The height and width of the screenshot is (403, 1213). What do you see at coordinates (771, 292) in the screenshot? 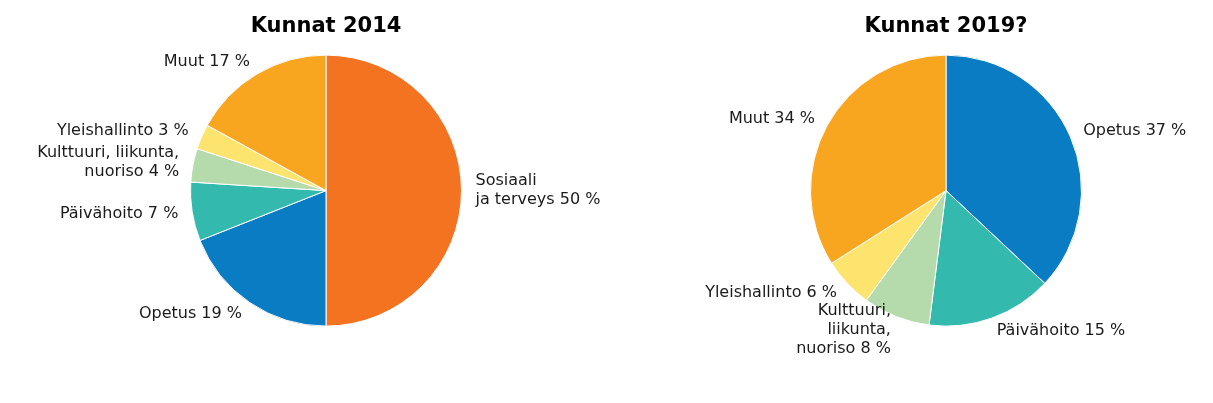
I see `slice-label: Yleishallinto 6 %` at bounding box center [771, 292].